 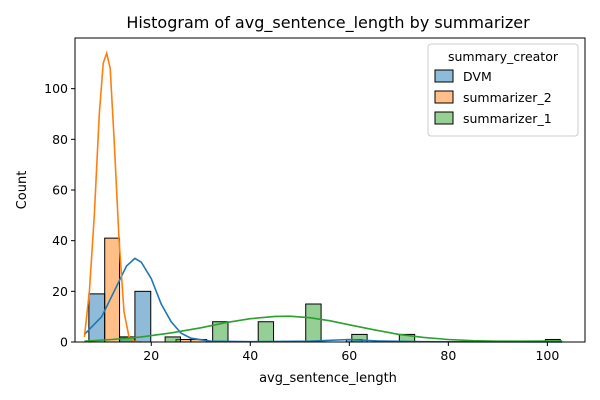 I want to click on y-tick-label: 20, so click(x=60, y=291).